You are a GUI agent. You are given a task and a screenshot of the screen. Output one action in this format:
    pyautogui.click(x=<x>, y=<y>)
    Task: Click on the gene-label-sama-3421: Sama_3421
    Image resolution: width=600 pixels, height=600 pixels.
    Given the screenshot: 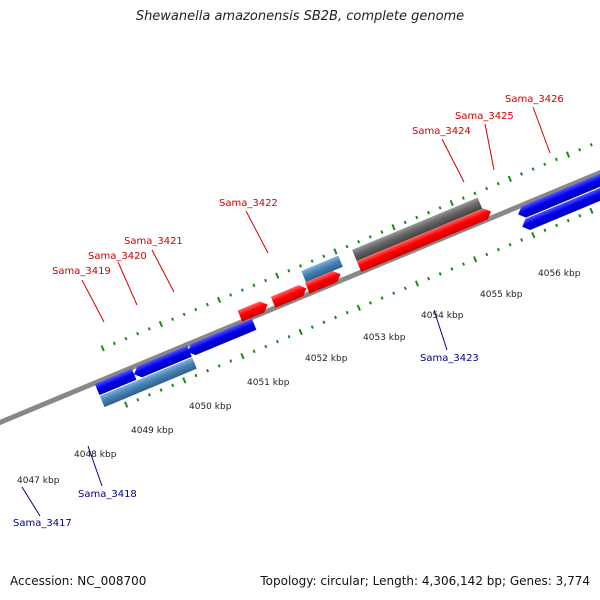 What is the action you would take?
    pyautogui.click(x=153, y=241)
    